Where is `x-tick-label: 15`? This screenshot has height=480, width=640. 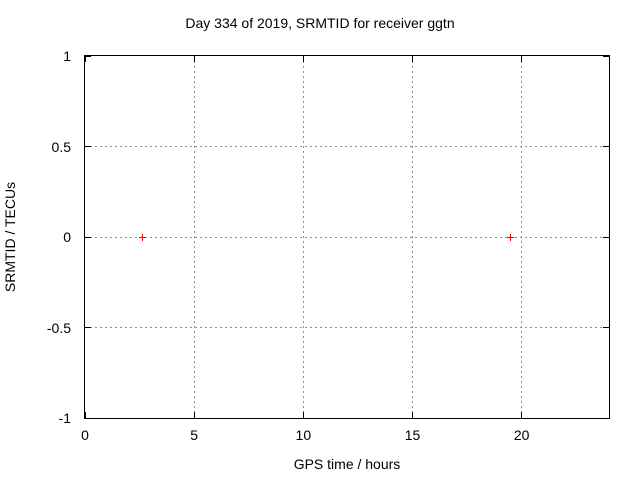
x-tick-label: 15 is located at coordinates (412, 435).